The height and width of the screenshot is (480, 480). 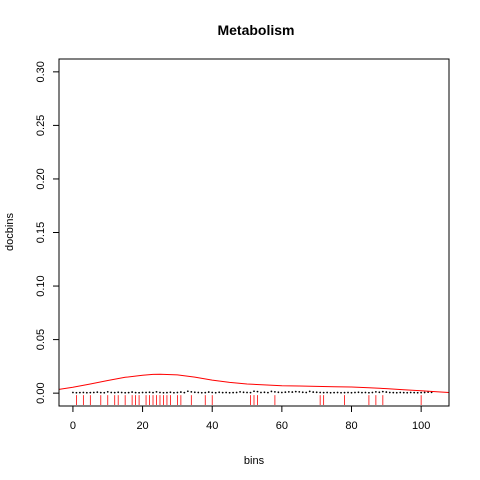 I want to click on y-tick-label-1: 0.05, so click(x=41, y=339).